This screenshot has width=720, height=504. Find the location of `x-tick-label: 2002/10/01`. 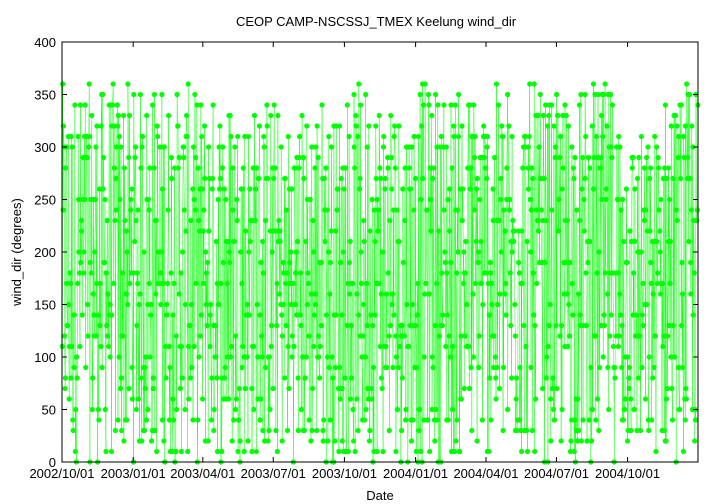

x-tick-label: 2002/10/01 is located at coordinates (61, 473).